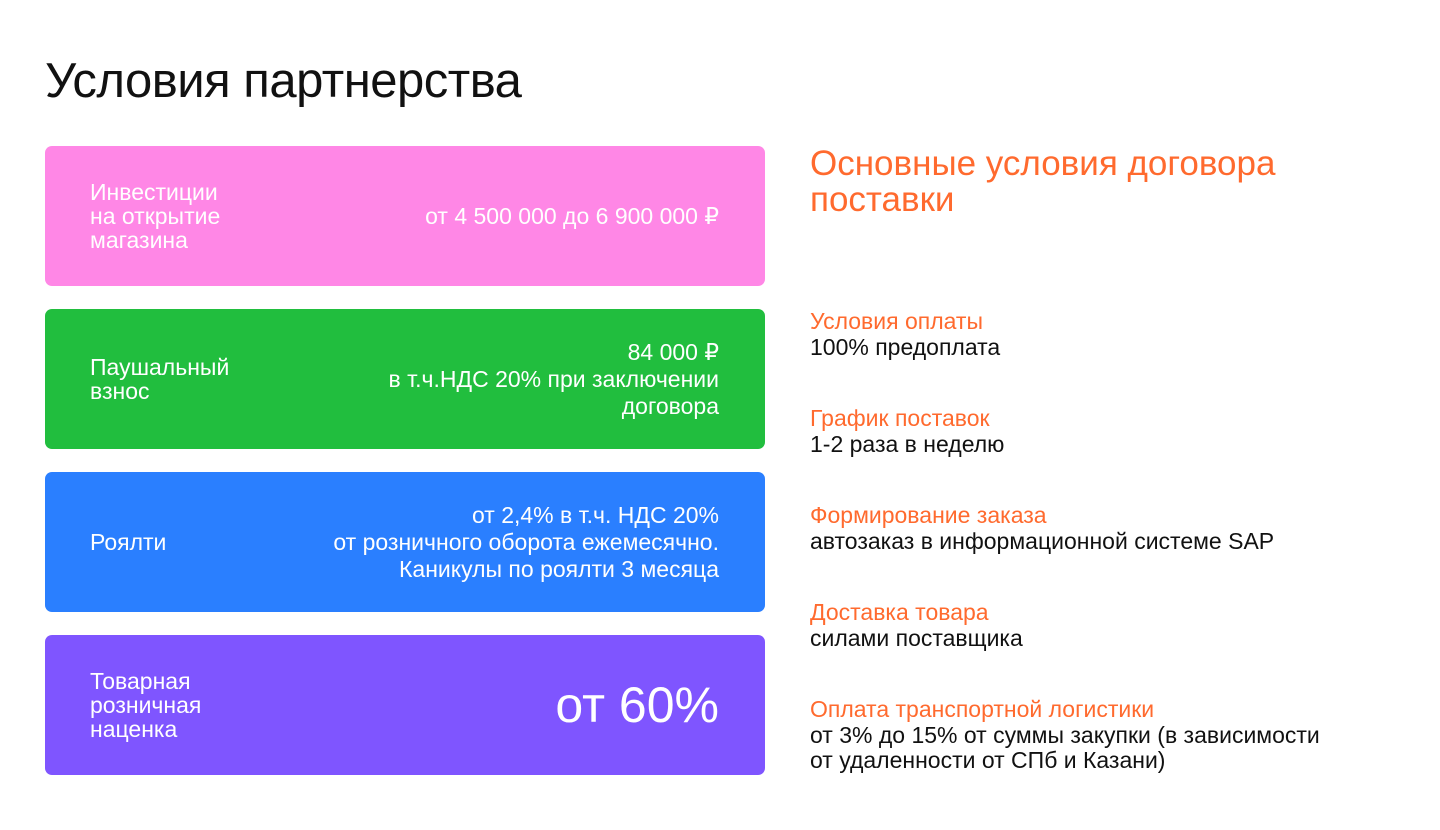  I want to click on condition-label: Доставка товара, so click(899, 612).